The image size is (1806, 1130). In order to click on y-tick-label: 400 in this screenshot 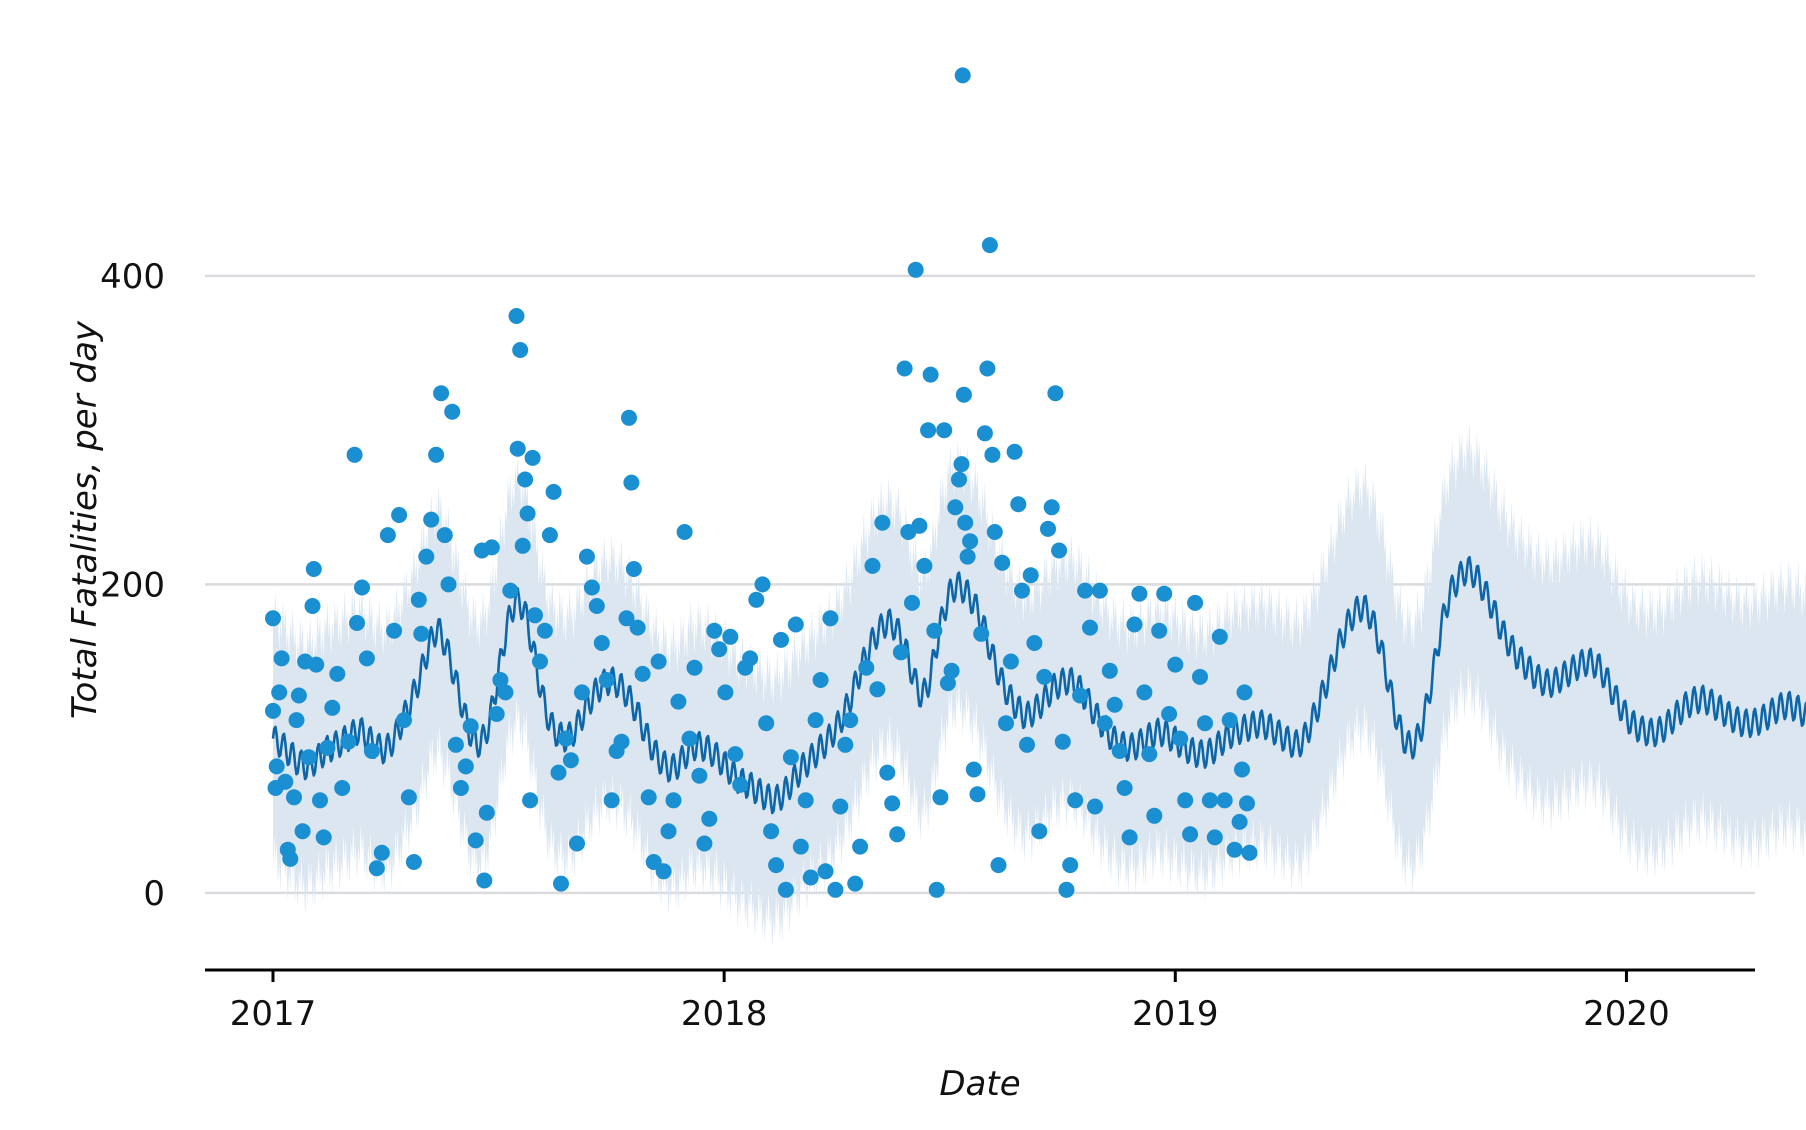, I will do `click(132, 277)`.